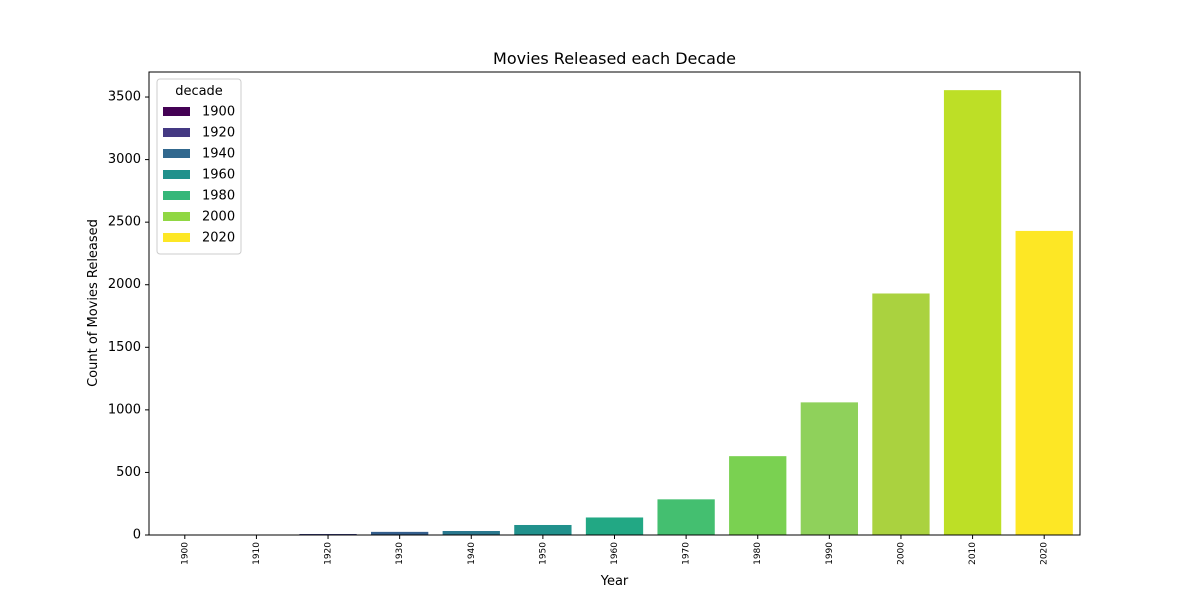  What do you see at coordinates (543, 529) in the screenshot?
I see `bar-1950` at bounding box center [543, 529].